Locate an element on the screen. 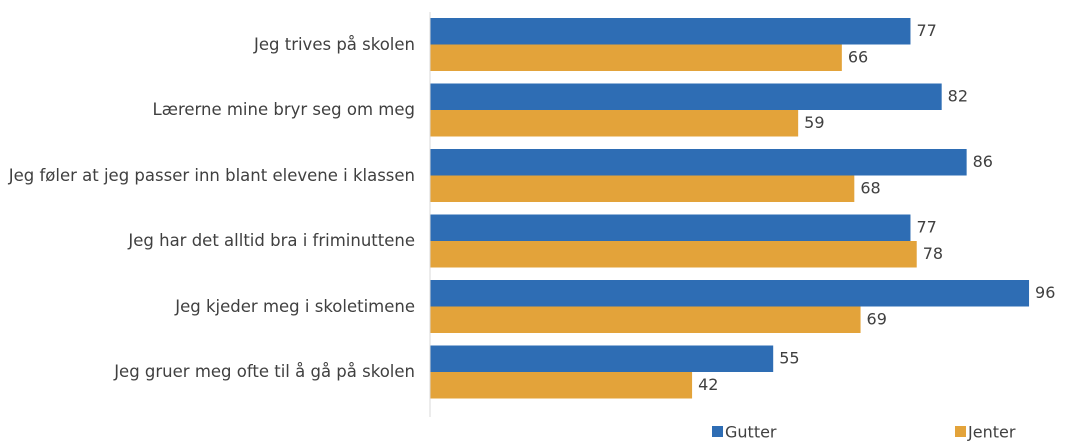 The image size is (1070, 443). category-label: Jeg gruer meg ofte til å gå på skolen is located at coordinates (264, 372).